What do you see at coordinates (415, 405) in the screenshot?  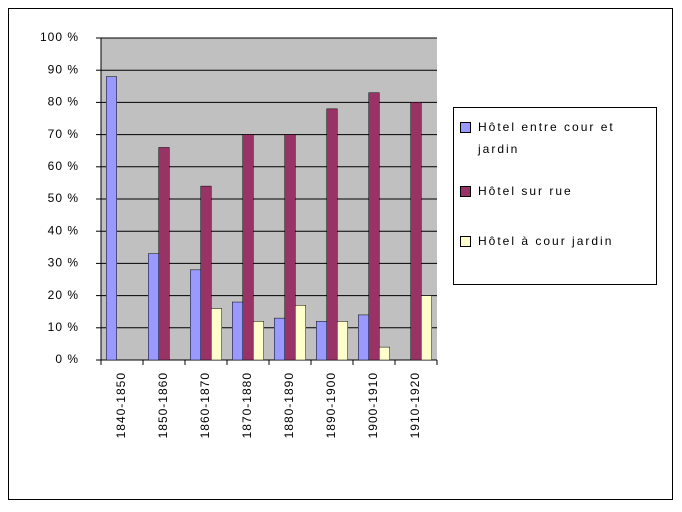 I see `x-tick-label: 1910-1920` at bounding box center [415, 405].